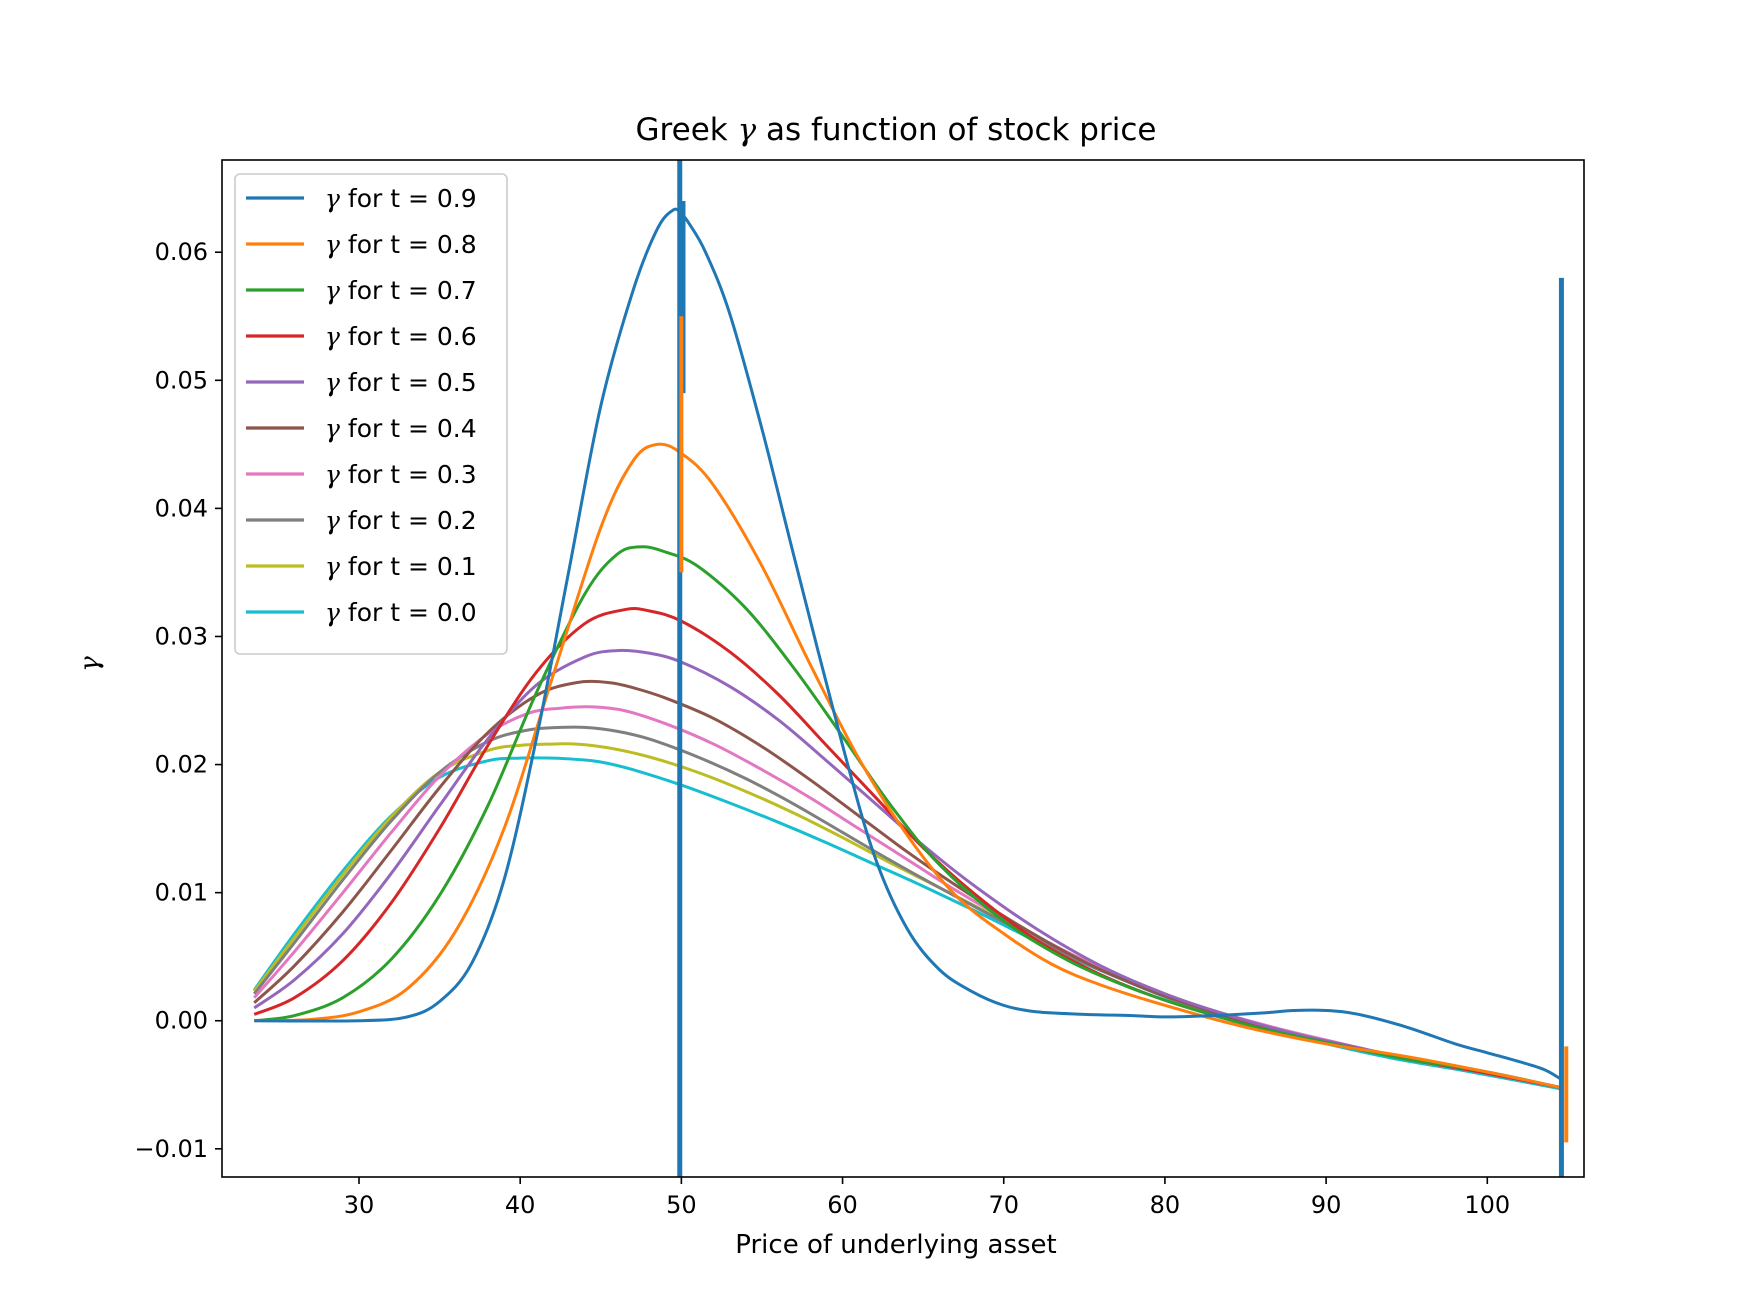 The width and height of the screenshot is (1748, 1316). Describe the element at coordinates (401, 520) in the screenshot. I see `legend-label: γ for t = 0.2` at that location.